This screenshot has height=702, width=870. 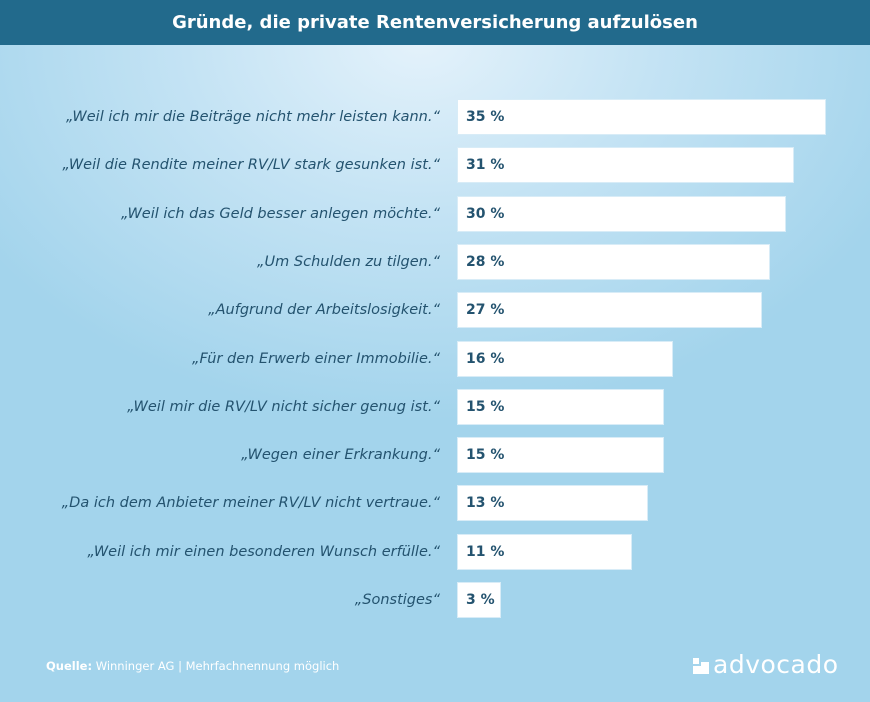 What do you see at coordinates (485, 165) in the screenshot?
I see `value-label: 31 %` at bounding box center [485, 165].